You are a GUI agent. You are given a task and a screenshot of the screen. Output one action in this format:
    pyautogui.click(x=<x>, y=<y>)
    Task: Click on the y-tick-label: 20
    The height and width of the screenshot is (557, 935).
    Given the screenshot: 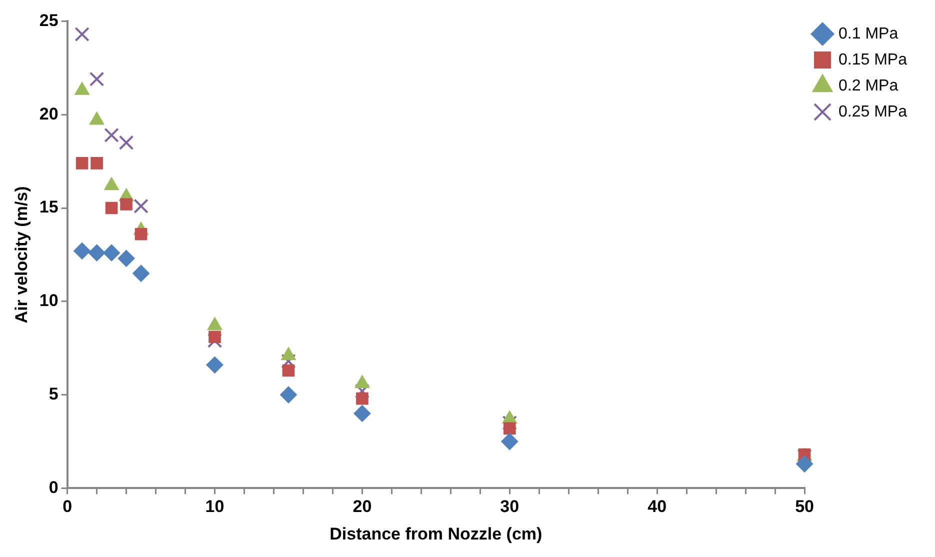 What is the action you would take?
    pyautogui.click(x=48, y=114)
    